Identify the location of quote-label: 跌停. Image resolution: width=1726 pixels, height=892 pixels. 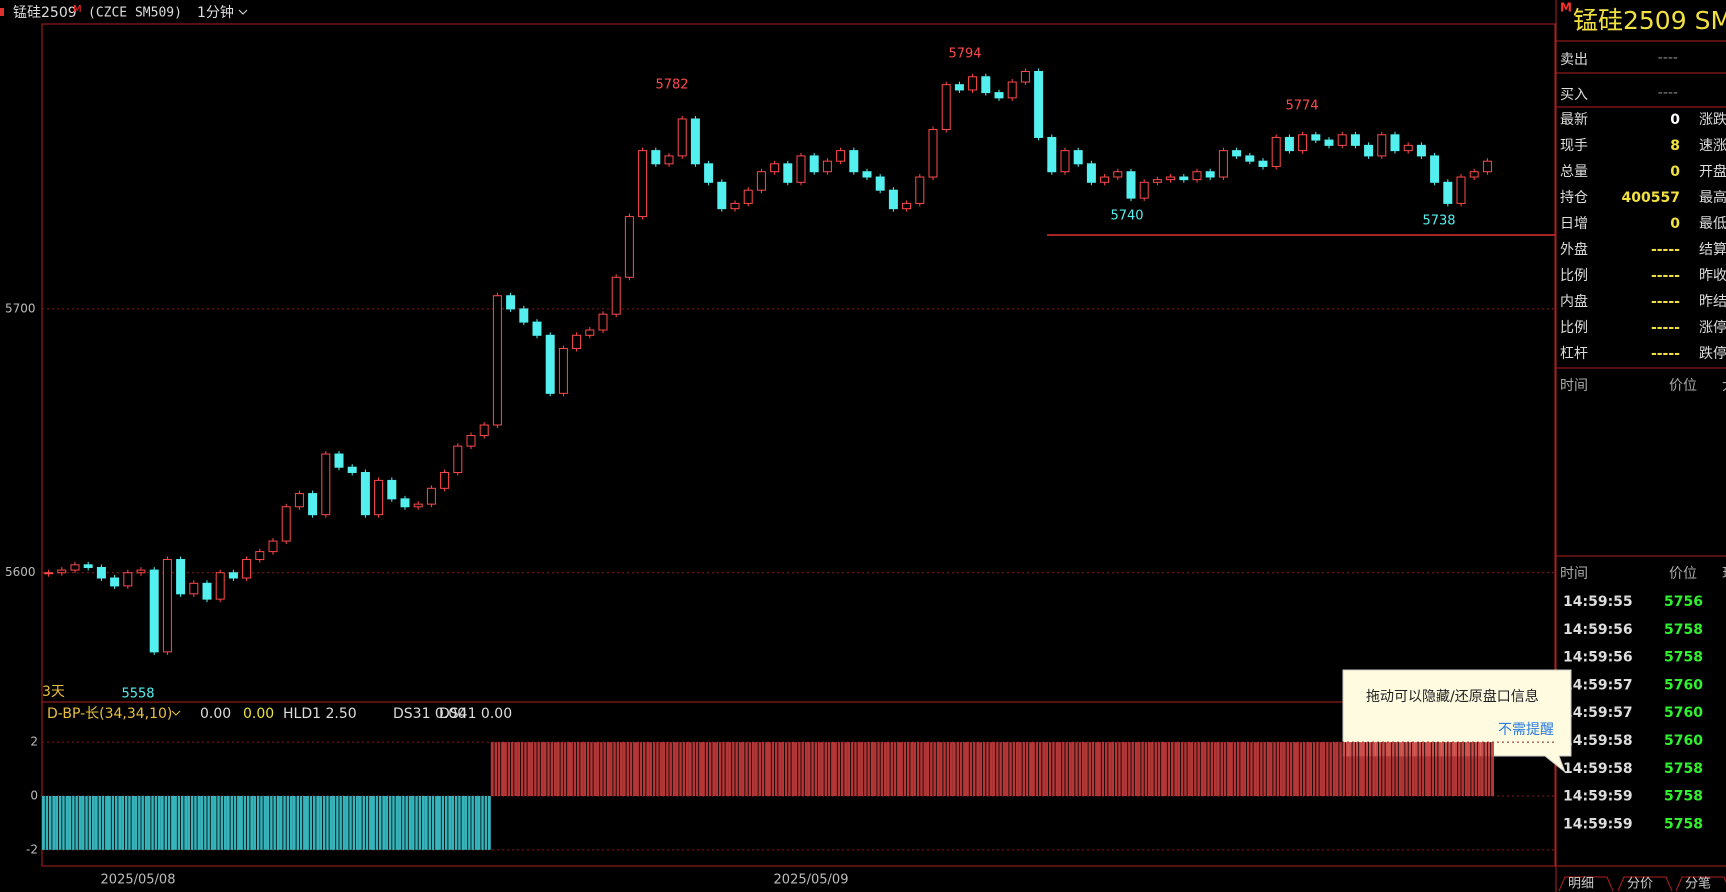
(1712, 353).